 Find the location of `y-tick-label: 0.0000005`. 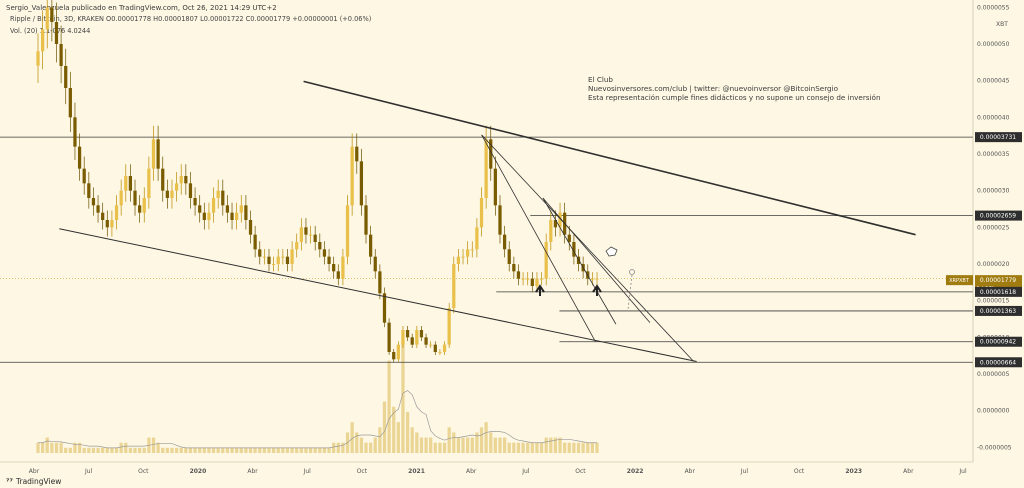

y-tick-label: 0.0000005 is located at coordinates (993, 374).